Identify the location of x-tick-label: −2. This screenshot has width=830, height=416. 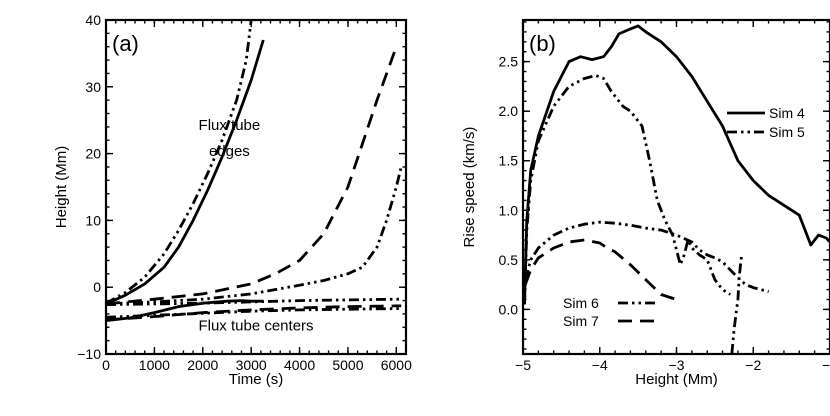
(753, 365).